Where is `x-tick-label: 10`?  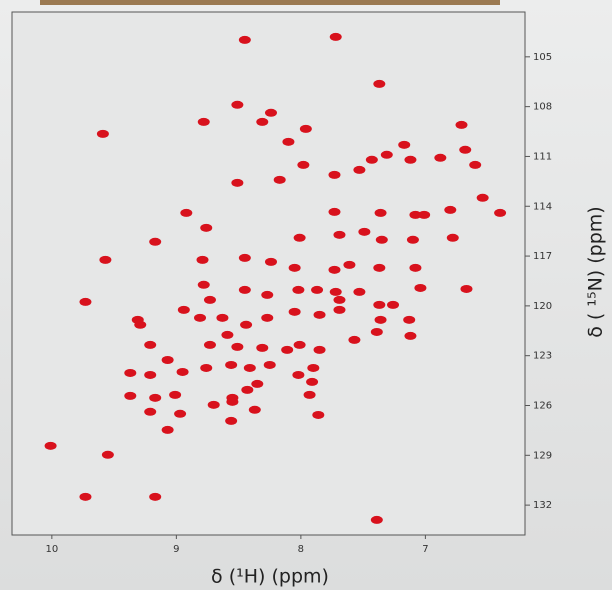 x-tick-label: 10 is located at coordinates (51, 549).